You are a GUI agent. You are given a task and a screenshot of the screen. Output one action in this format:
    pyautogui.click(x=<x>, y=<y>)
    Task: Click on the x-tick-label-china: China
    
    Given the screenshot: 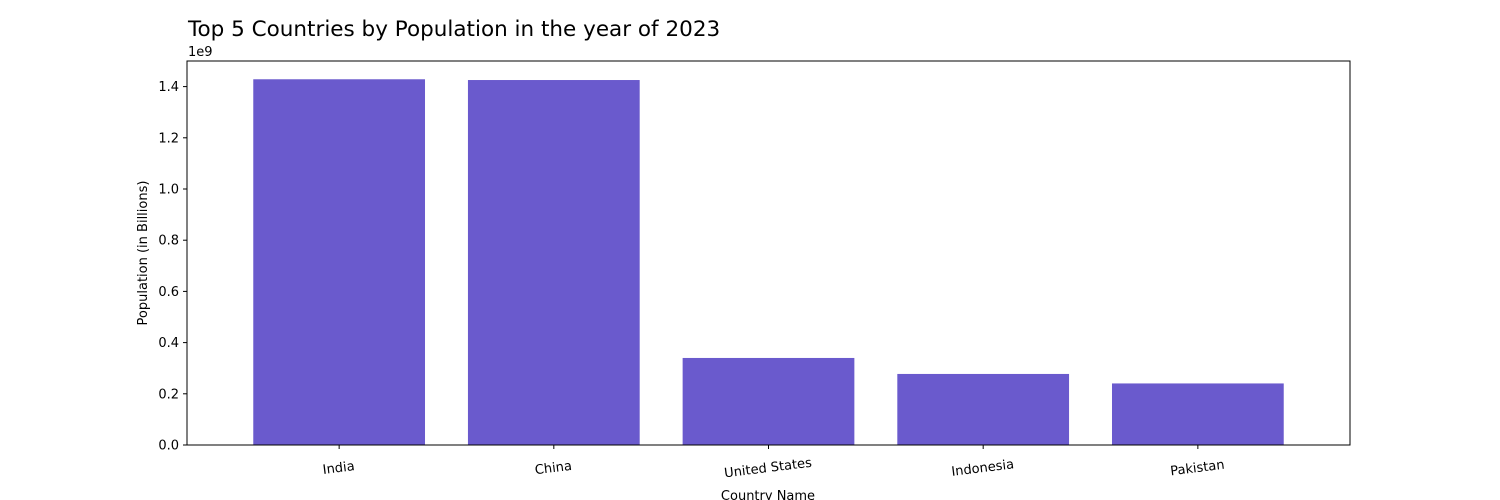 What is the action you would take?
    pyautogui.click(x=553, y=468)
    